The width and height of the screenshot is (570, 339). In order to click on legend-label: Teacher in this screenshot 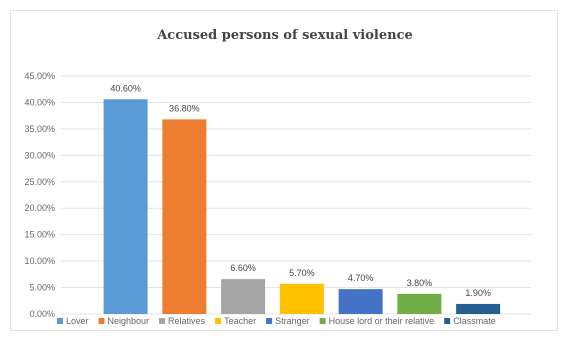, I will do `click(240, 321)`.